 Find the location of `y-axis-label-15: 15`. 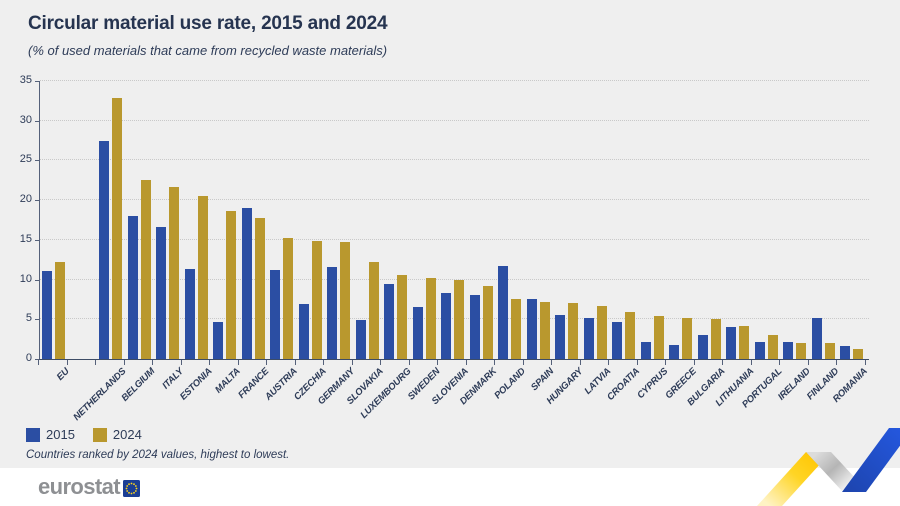

y-axis-label-15: 15 is located at coordinates (25, 238).